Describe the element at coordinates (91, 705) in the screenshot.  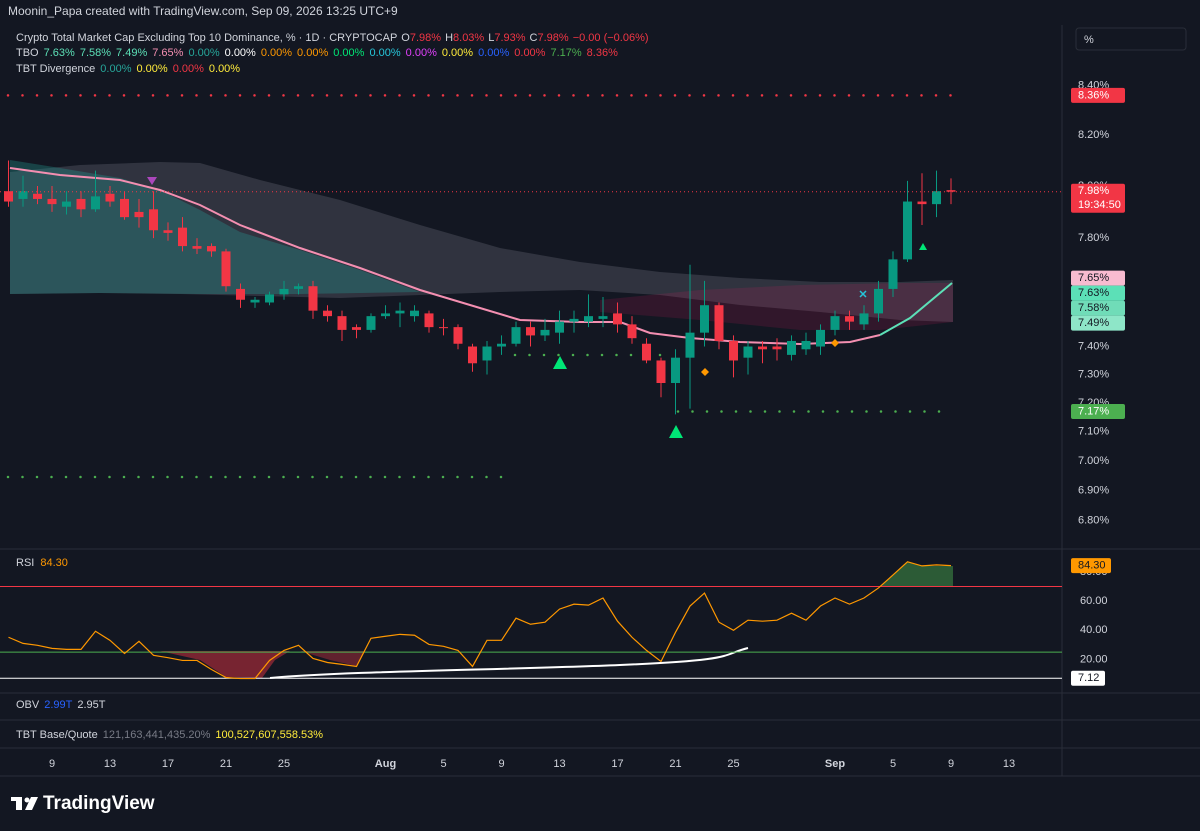
I see `indicator-value: 2.95T` at that location.